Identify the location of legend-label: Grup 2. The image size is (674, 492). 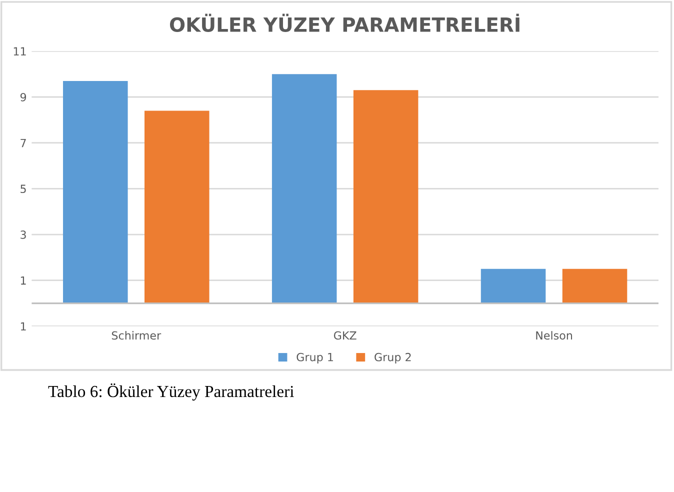
(392, 358).